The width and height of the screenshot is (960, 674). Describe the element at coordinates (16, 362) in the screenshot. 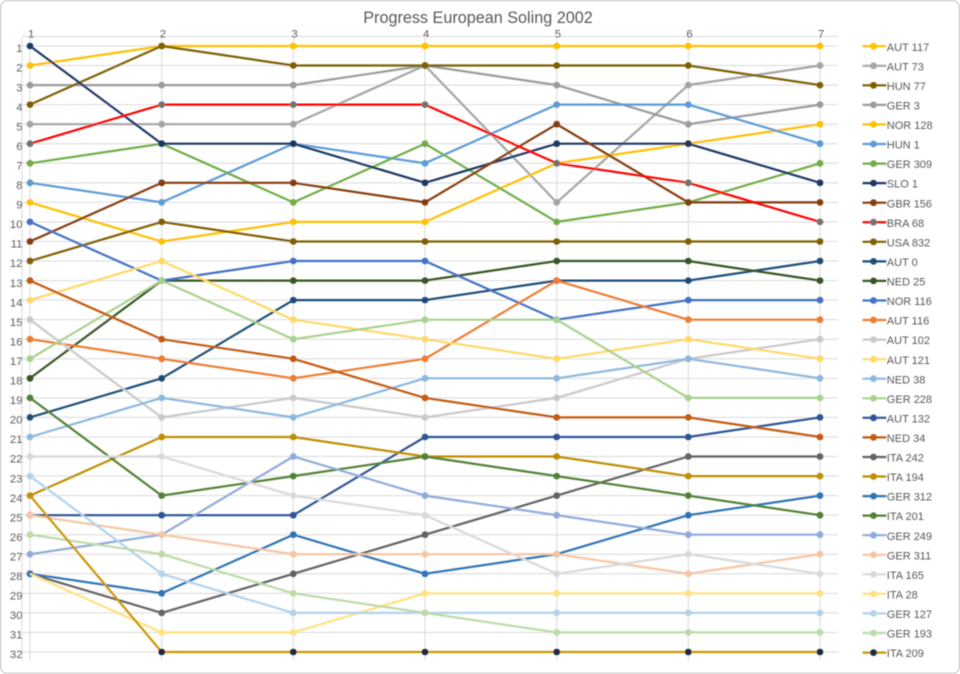

I see `svg-text: 17` at that location.